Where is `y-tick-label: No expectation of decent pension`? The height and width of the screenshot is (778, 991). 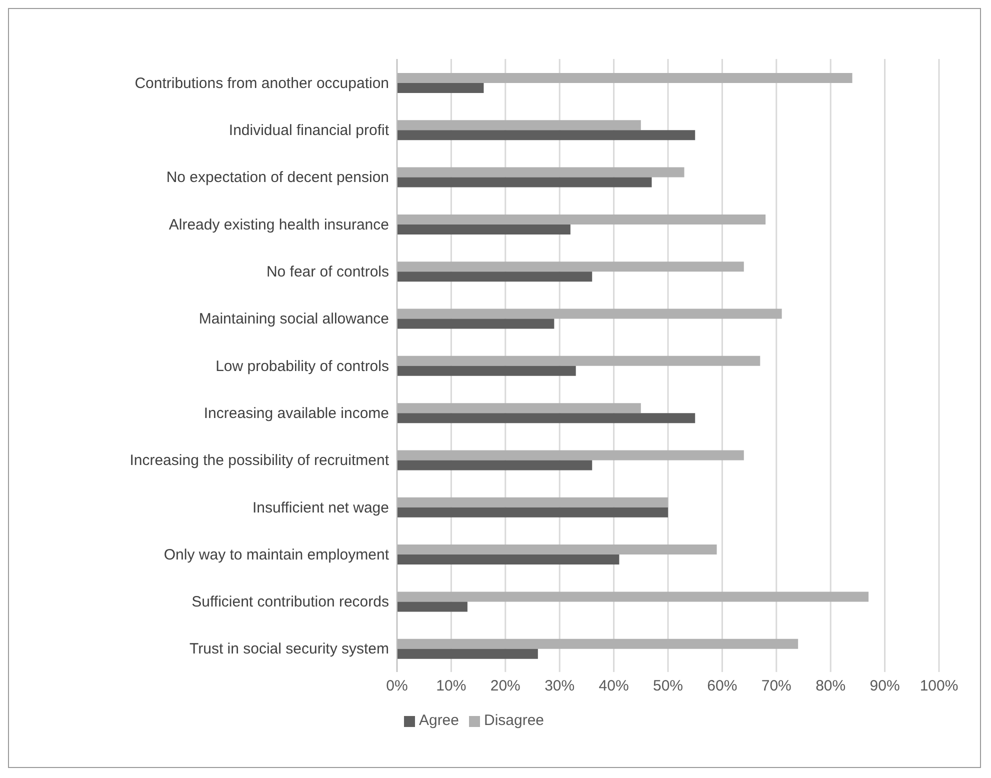 y-tick-label: No expectation of decent pension is located at coordinates (277, 177).